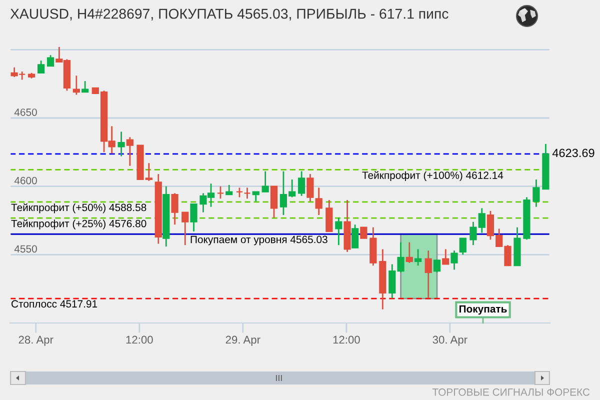  I want to click on y-tick-label: 4600, so click(25, 180).